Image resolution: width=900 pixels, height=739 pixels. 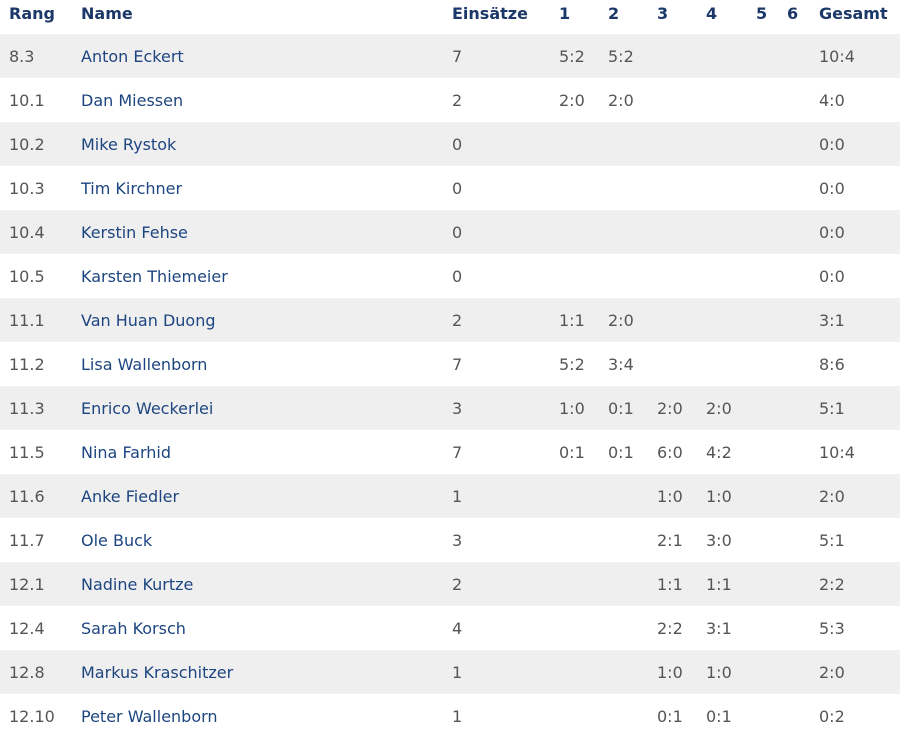 I want to click on header-game-5: 5, so click(x=762, y=13).